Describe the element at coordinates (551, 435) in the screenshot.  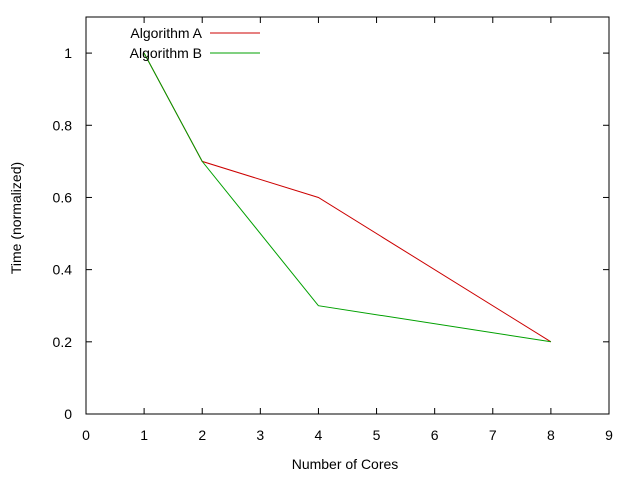
I see `x-tick-label: 8` at that location.